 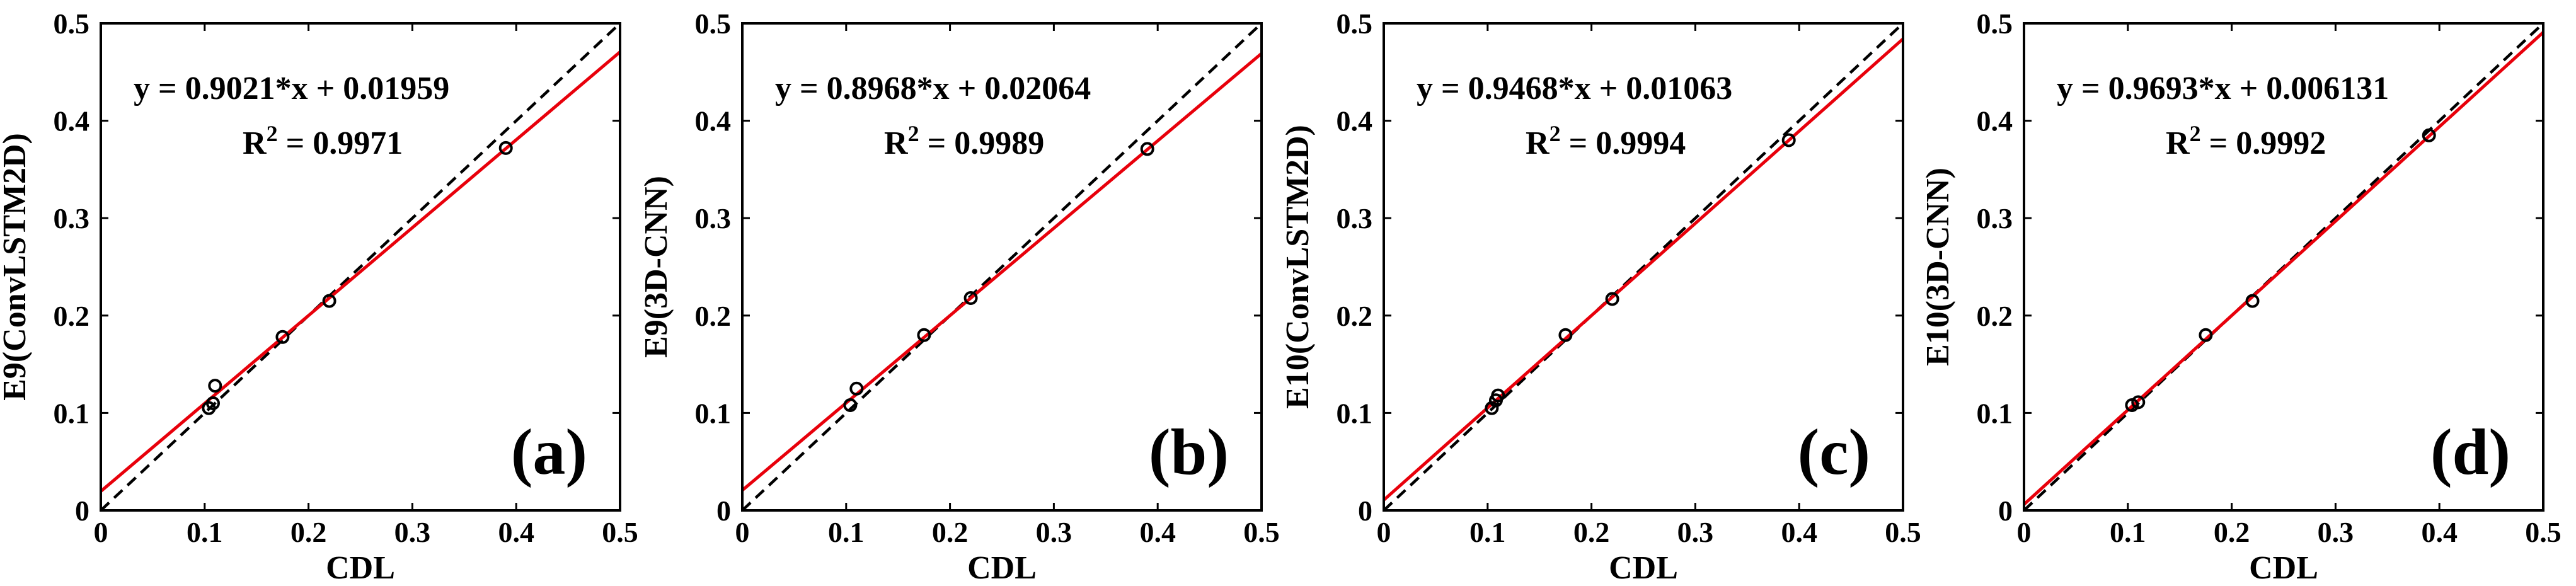 What do you see at coordinates (656, 267) in the screenshot?
I see `y-axis-label: E9(3D-CNN)` at bounding box center [656, 267].